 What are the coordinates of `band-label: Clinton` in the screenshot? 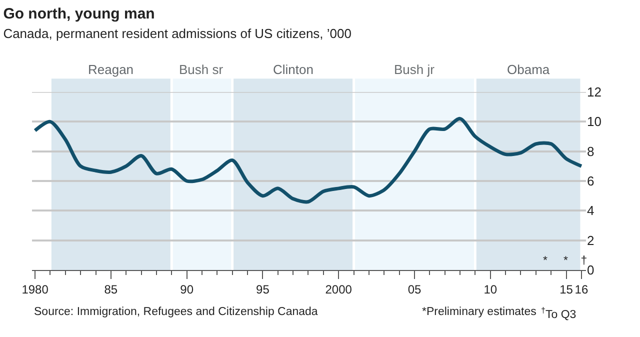 It's located at (293, 69).